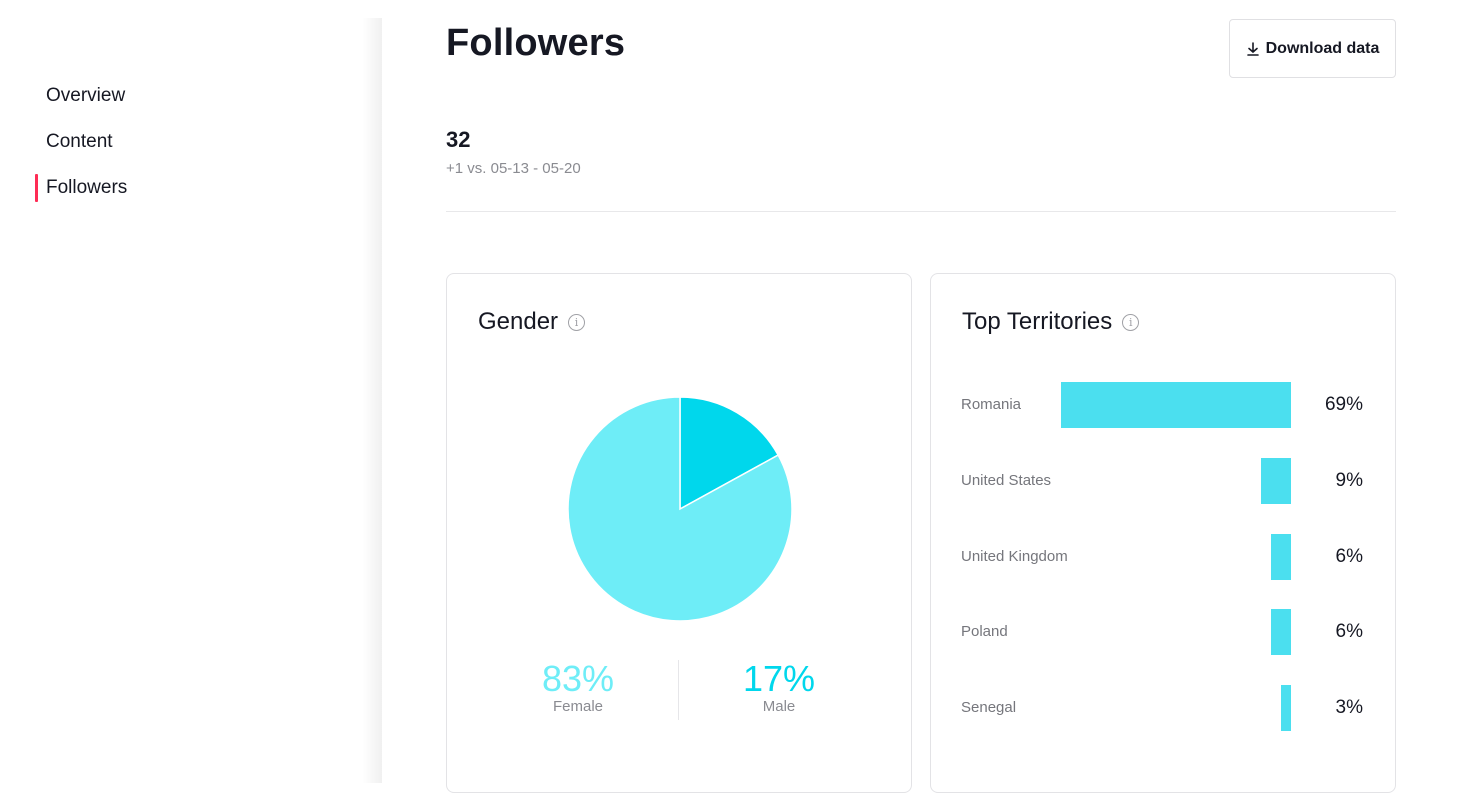 The height and width of the screenshot is (800, 1460). Describe the element at coordinates (1349, 480) in the screenshot. I see `territory-percentage: 9%` at that location.